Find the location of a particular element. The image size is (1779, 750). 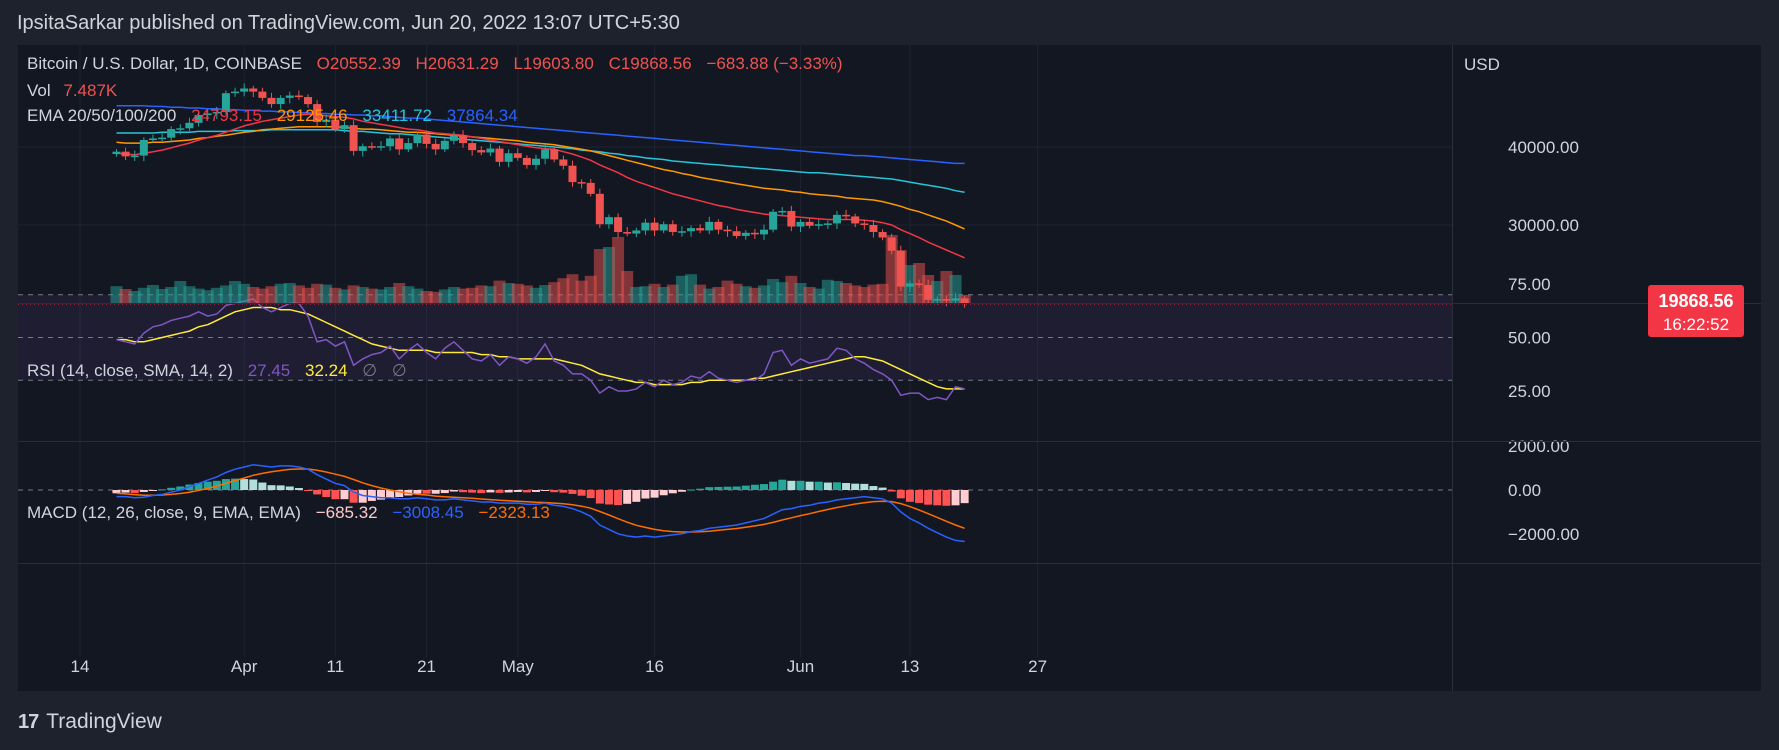

legend-ema20: 24793.15 is located at coordinates (226, 115).